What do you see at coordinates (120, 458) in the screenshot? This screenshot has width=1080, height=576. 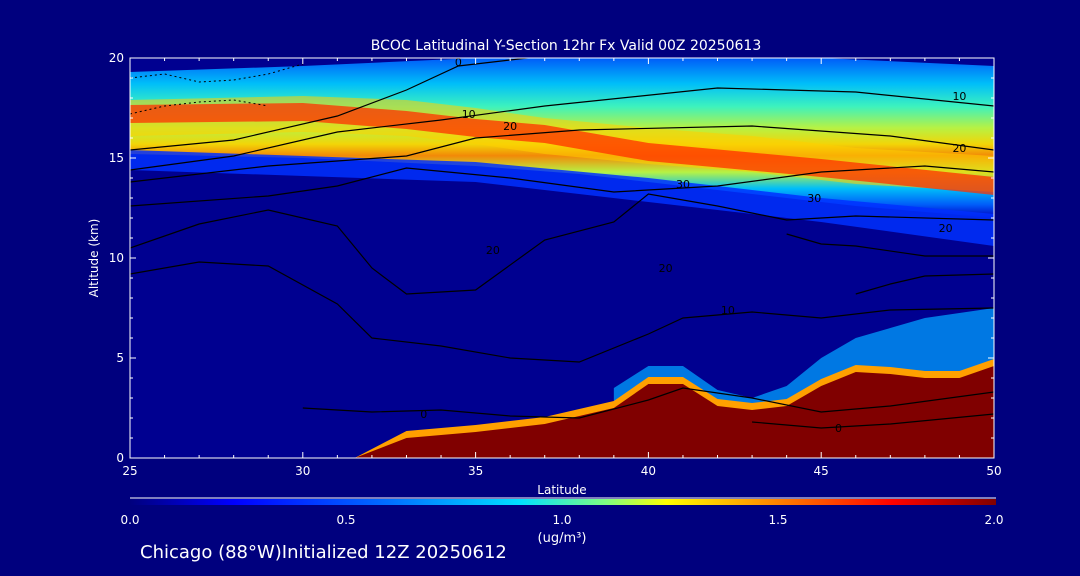 I see `y-tick-label: 0` at bounding box center [120, 458].